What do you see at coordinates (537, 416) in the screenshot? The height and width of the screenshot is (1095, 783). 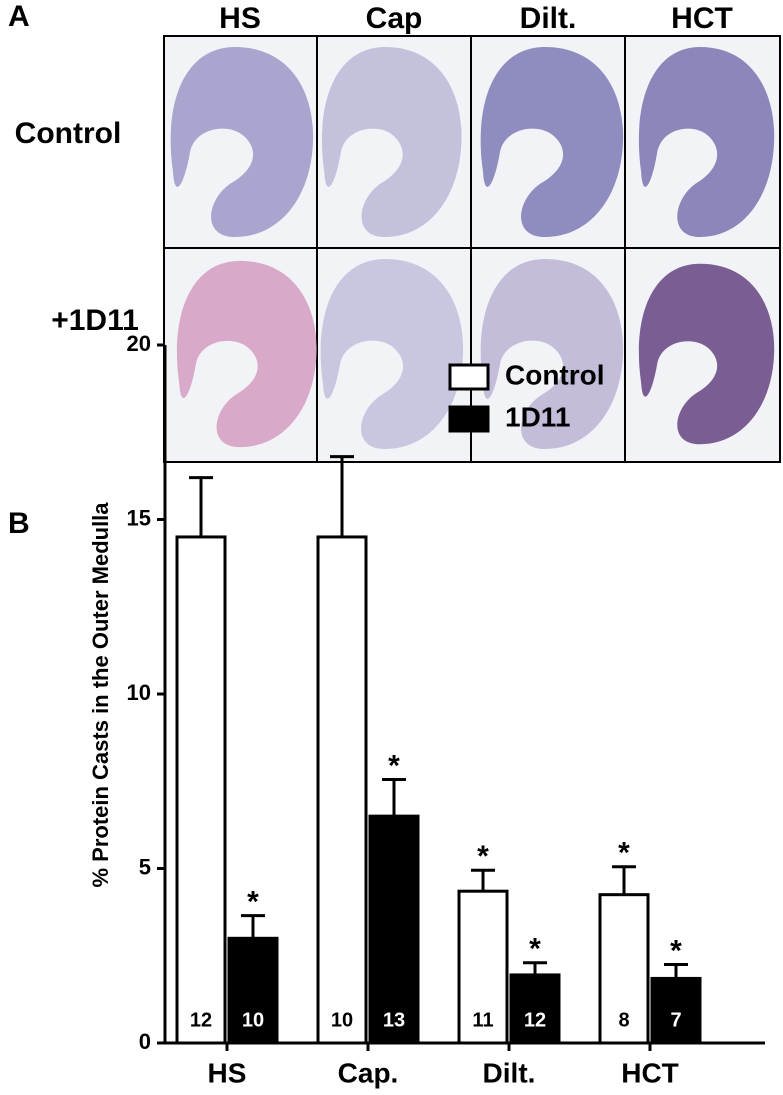 I see `legend-label: 1D11` at bounding box center [537, 416].